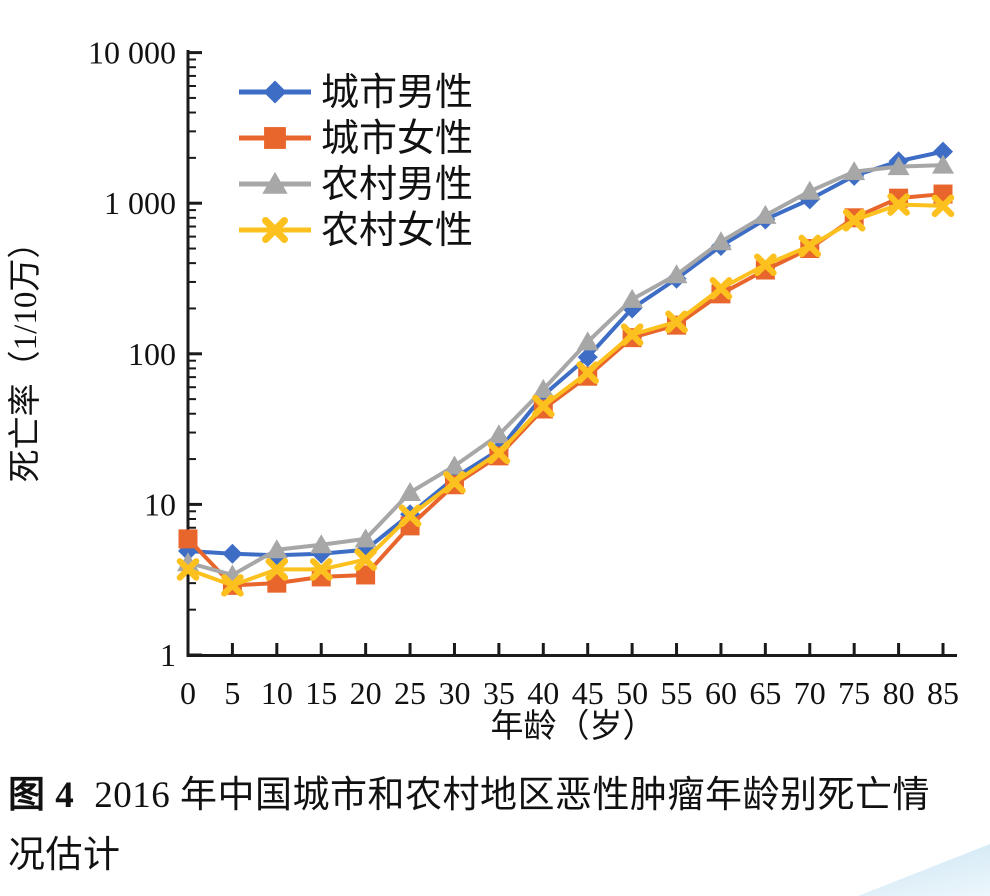  I want to click on legend-item-农村女性: 农村女性, so click(356, 231).